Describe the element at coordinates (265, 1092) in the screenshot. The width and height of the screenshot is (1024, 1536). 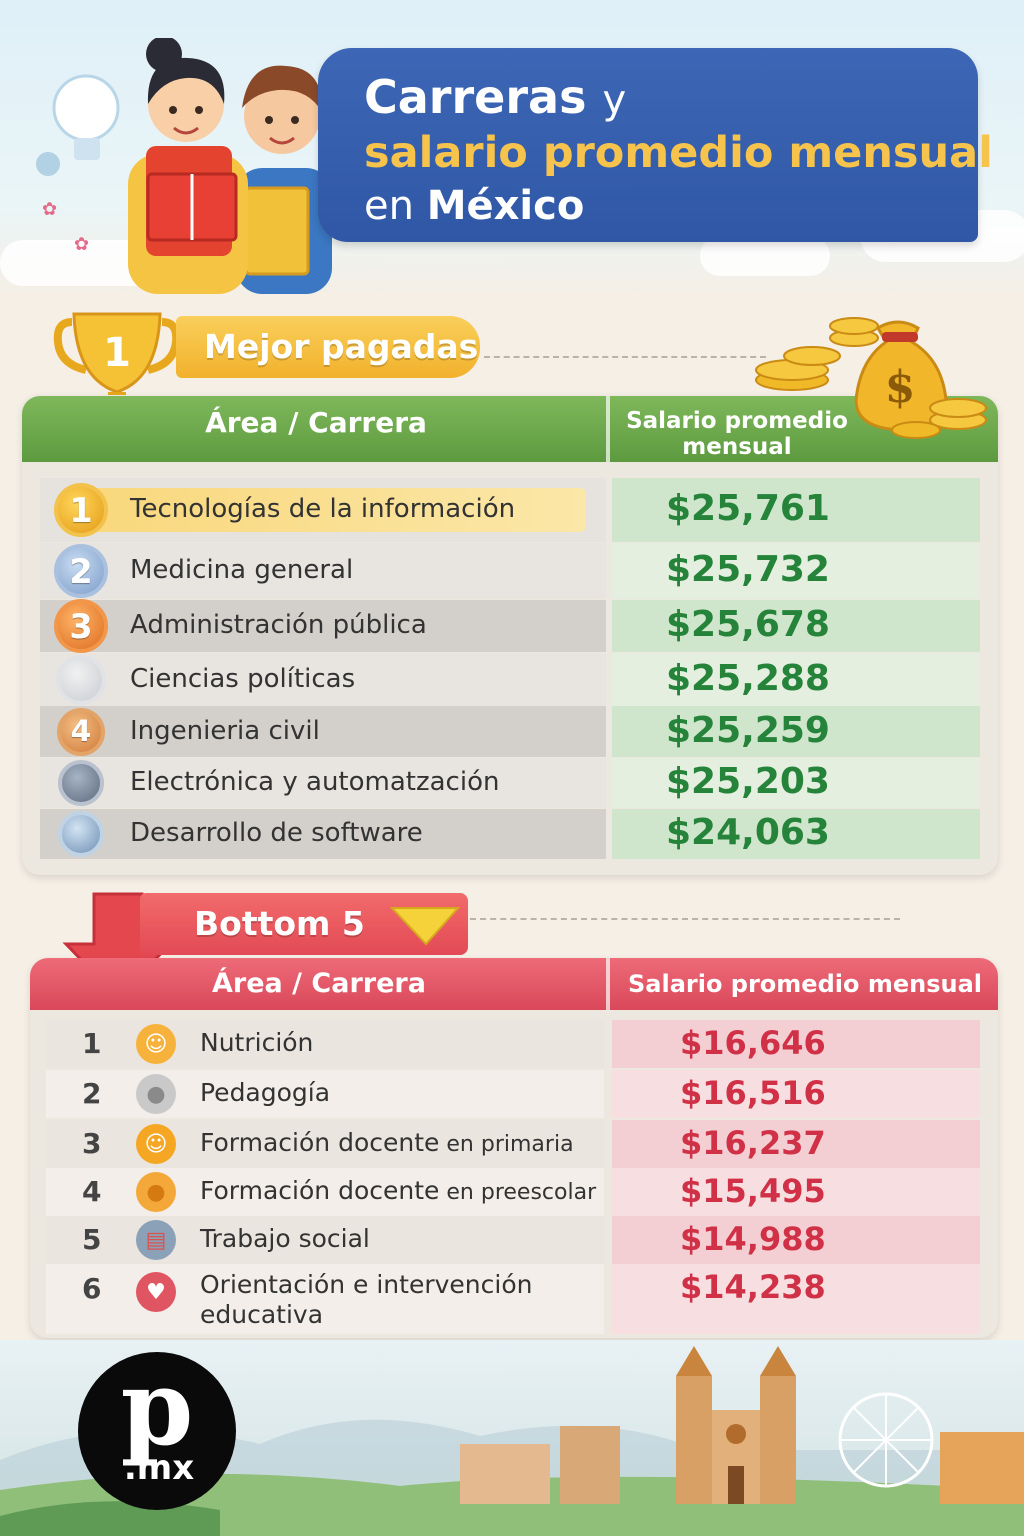
I see `career-name: Pedagogía` at that location.